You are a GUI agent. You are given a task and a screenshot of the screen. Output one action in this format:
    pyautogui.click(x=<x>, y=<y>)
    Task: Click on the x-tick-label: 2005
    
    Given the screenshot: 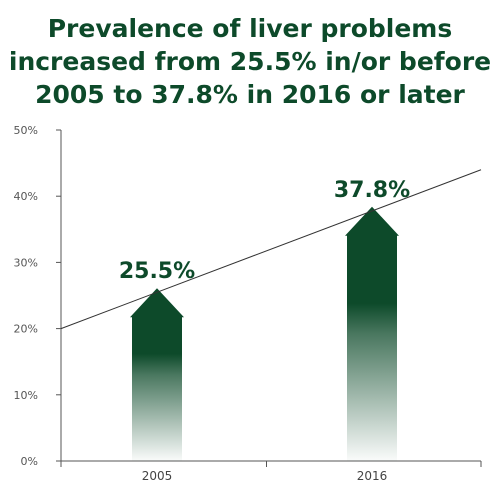 What is the action you would take?
    pyautogui.click(x=157, y=476)
    